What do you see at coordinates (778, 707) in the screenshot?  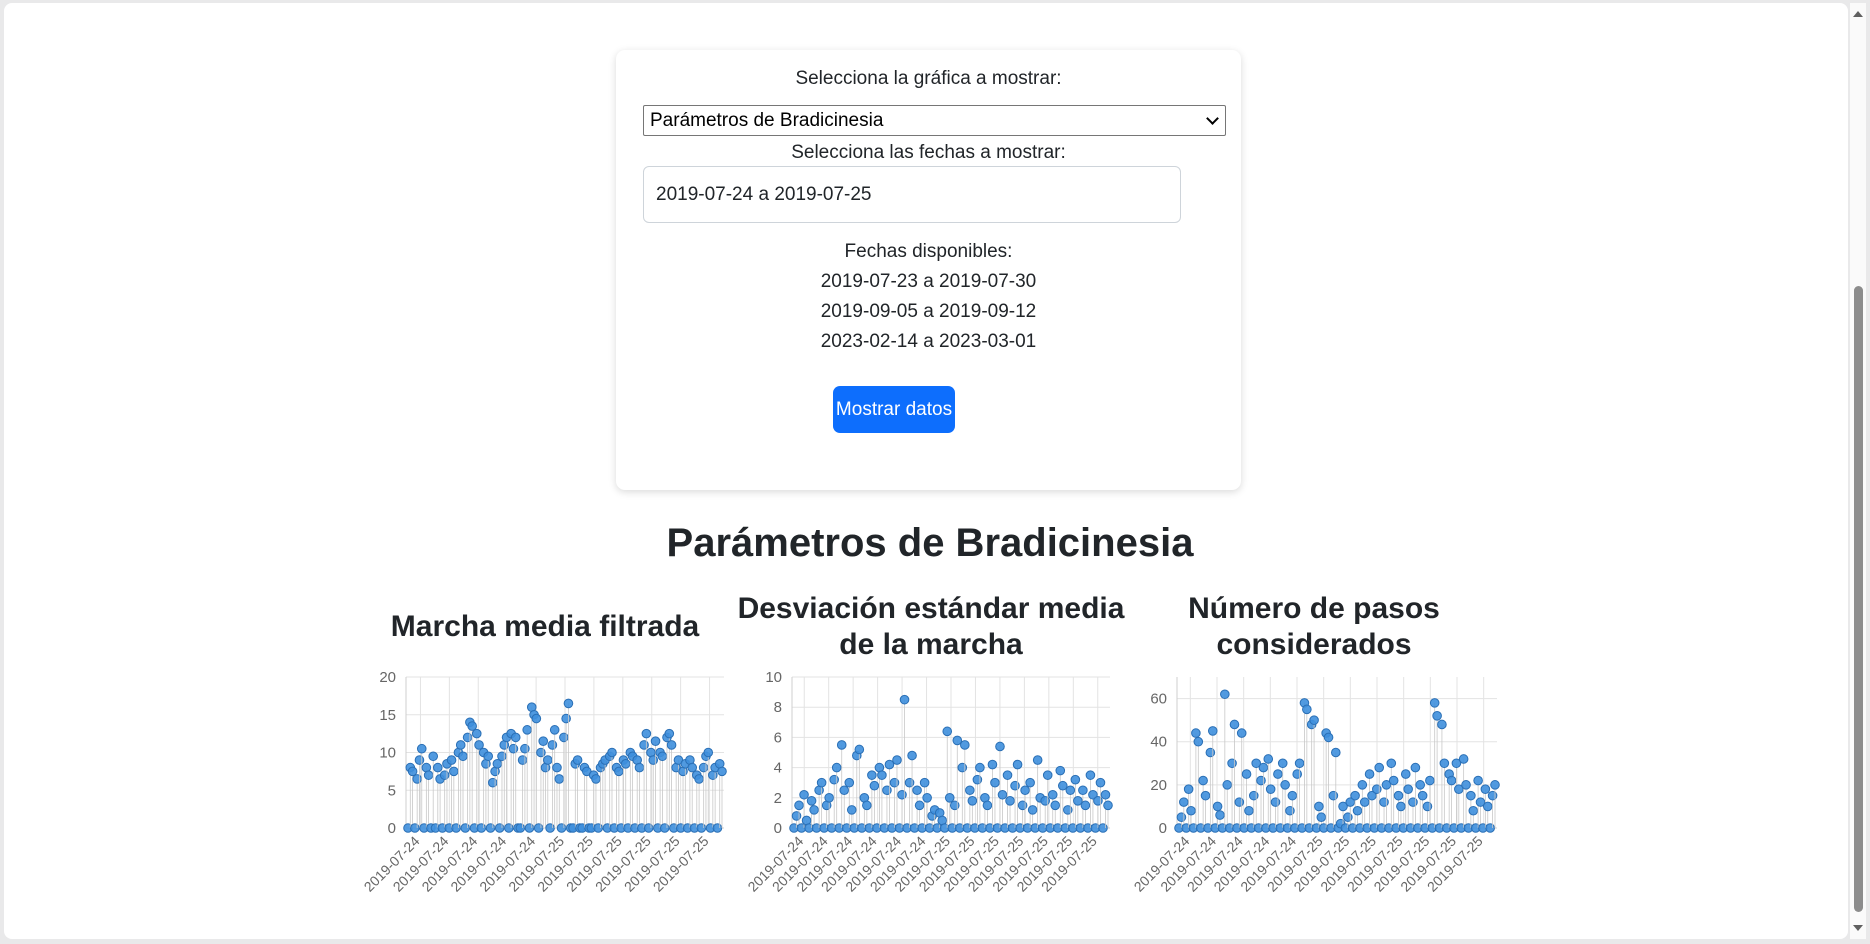 I see `y-tick-label: 8` at bounding box center [778, 707].